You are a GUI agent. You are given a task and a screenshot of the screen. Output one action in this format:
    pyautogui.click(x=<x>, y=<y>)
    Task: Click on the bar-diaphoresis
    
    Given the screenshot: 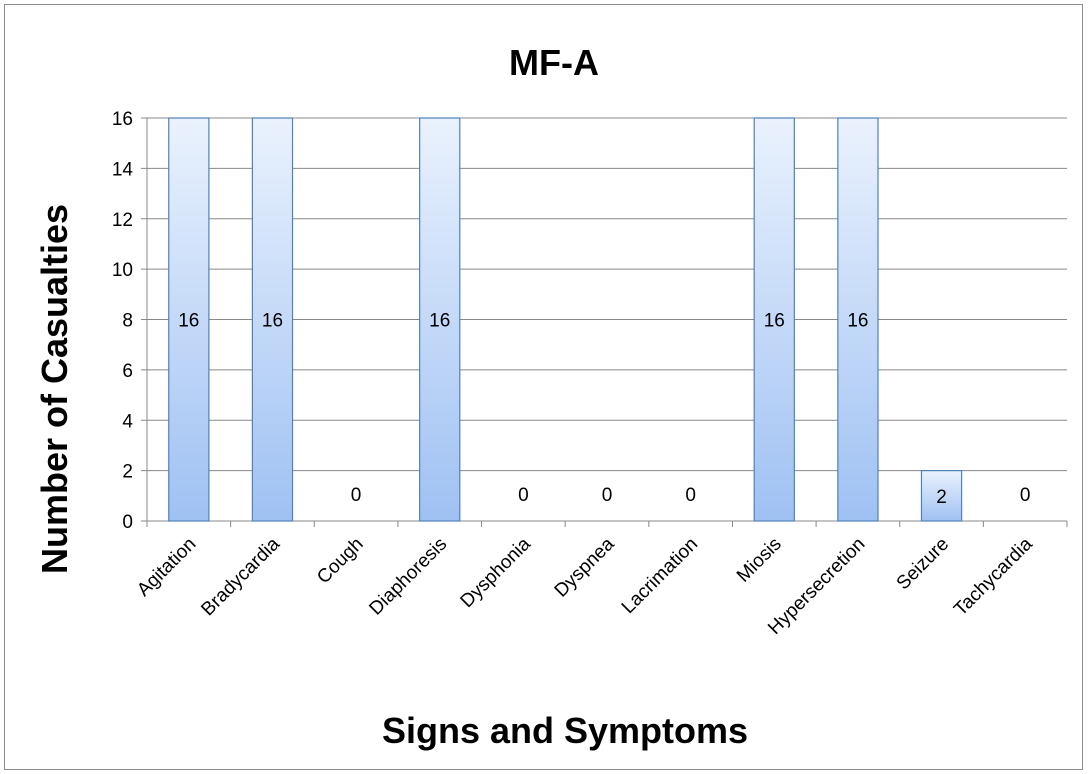 What is the action you would take?
    pyautogui.click(x=440, y=319)
    